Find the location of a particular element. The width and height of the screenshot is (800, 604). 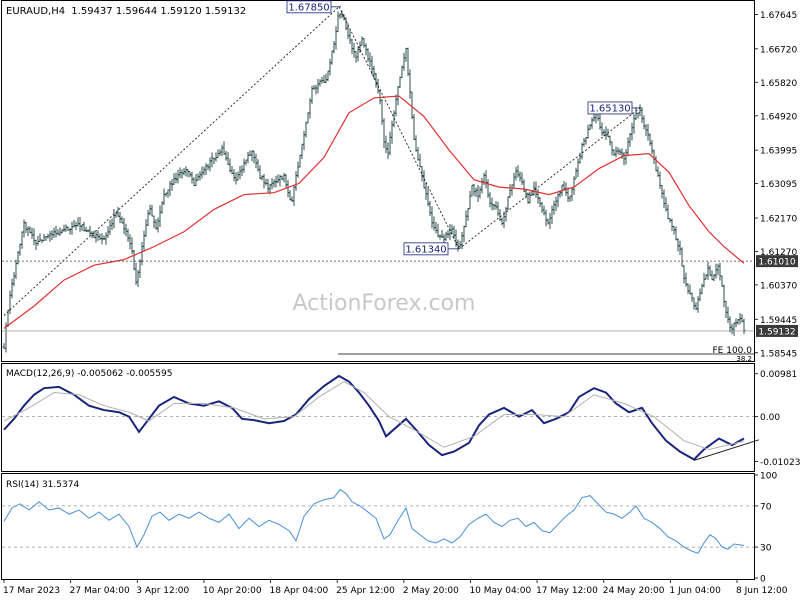

macd-signal-line is located at coordinates (374, 415).